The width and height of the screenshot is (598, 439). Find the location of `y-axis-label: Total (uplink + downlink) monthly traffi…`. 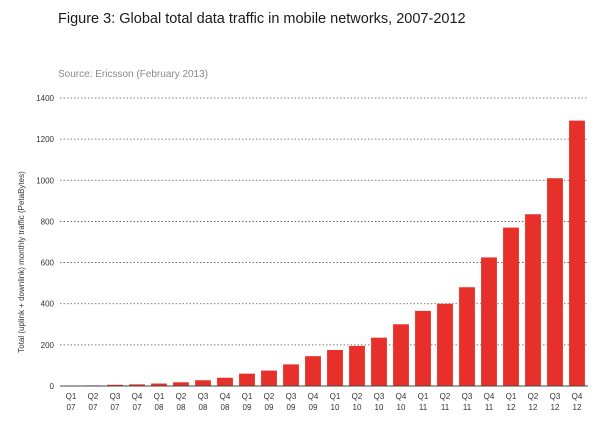

y-axis-label: Total (uplink + downlink) monthly traffi… is located at coordinates (21, 262).